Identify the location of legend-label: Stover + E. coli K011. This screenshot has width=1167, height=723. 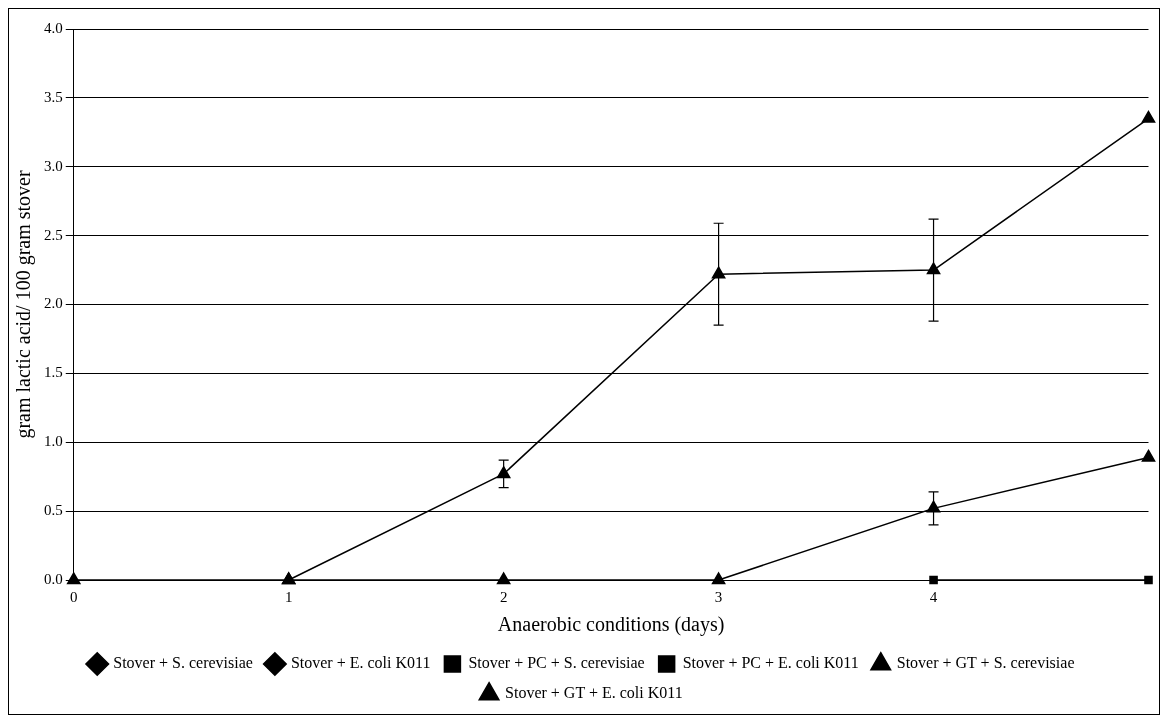
(360, 663).